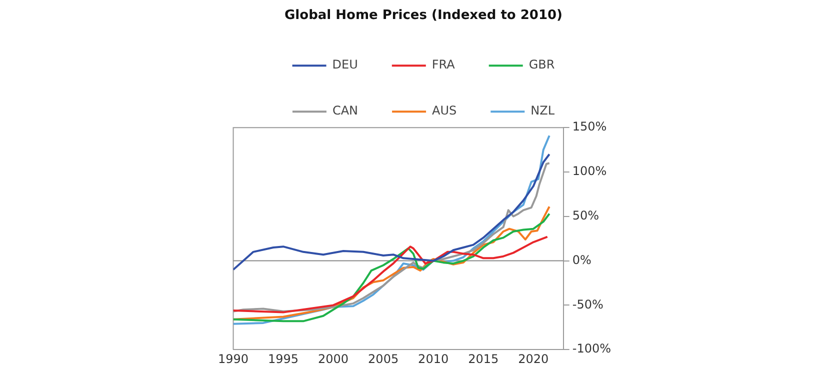 The image size is (840, 374). What do you see at coordinates (586, 215) in the screenshot?
I see `y-tick-label: 50%` at bounding box center [586, 215].